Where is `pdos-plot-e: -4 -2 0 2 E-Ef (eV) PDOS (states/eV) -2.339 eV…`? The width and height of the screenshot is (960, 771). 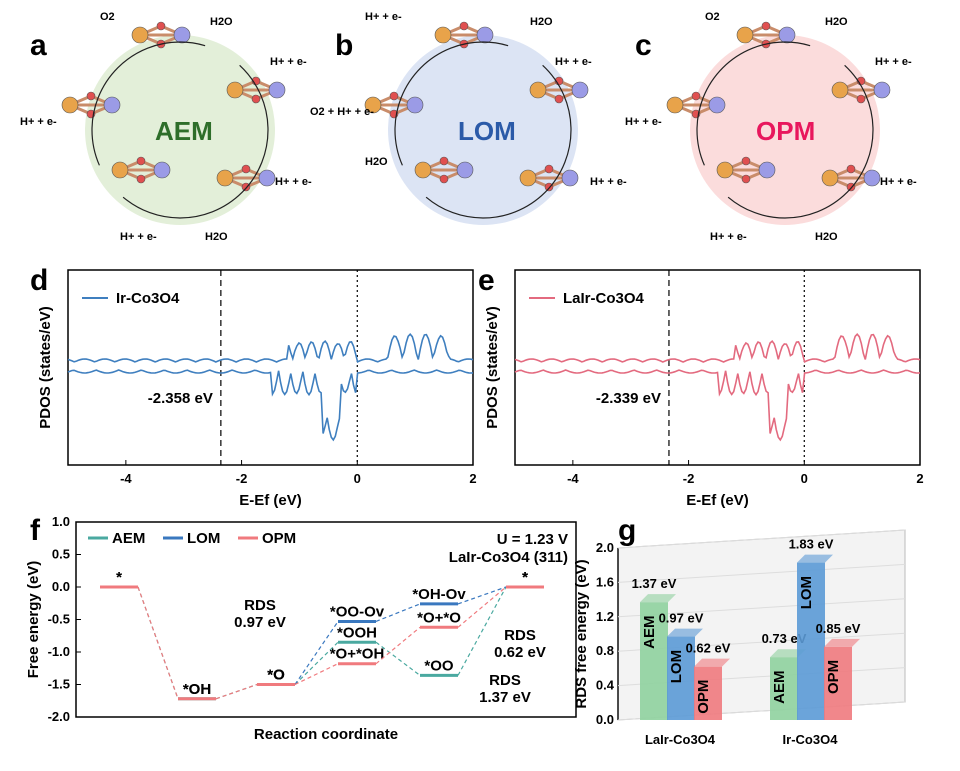 pdos-plot-e: -4 -2 0 2 E-Ef (eV) PDOS (states/eV) -2.339 eV… is located at coordinates (704, 389).